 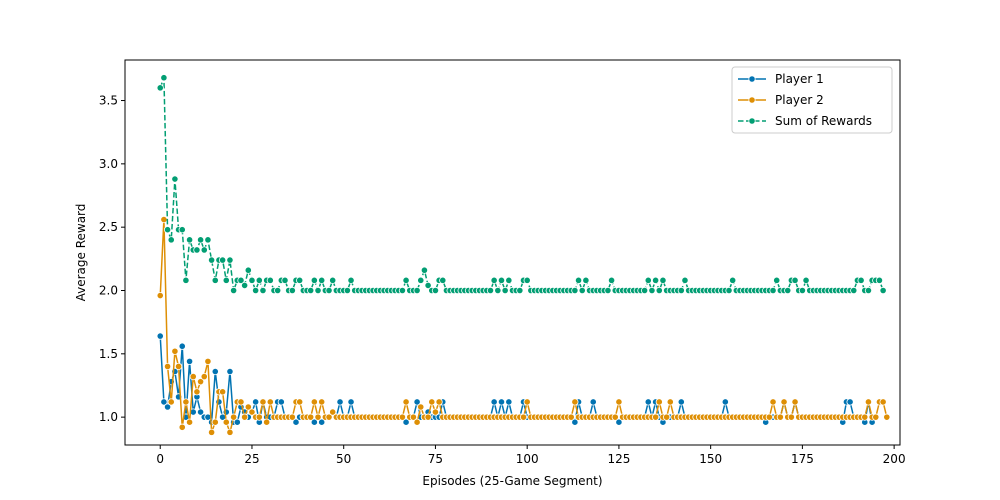 What do you see at coordinates (781, 79) in the screenshot?
I see `legend-item: Player 1` at bounding box center [781, 79].